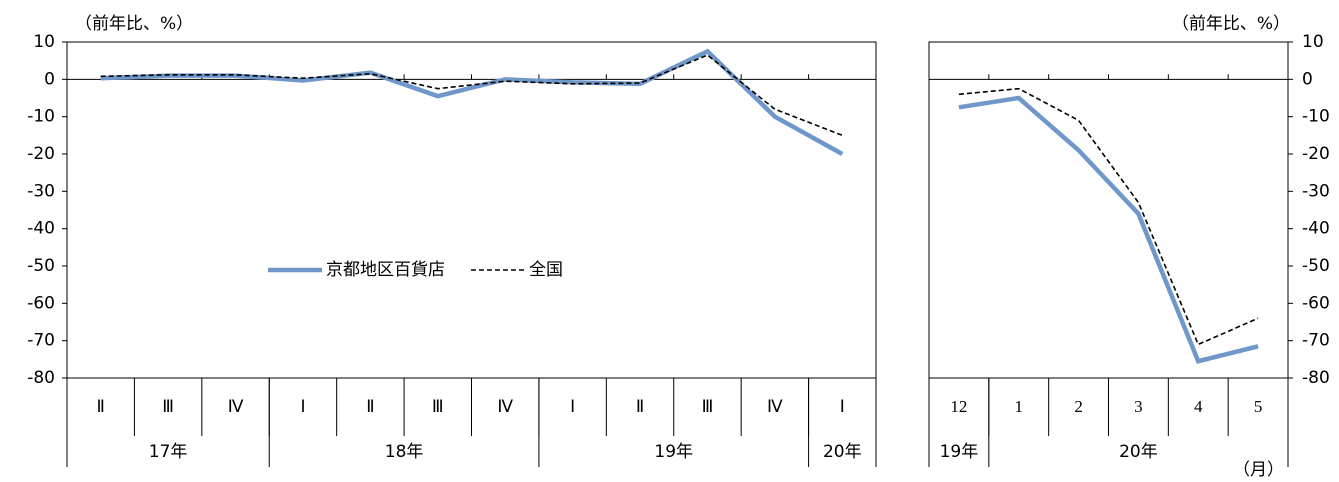 The width and height of the screenshot is (1339, 482). Describe the element at coordinates (958, 406) in the screenshot. I see `x-tick-label: 12` at that location.